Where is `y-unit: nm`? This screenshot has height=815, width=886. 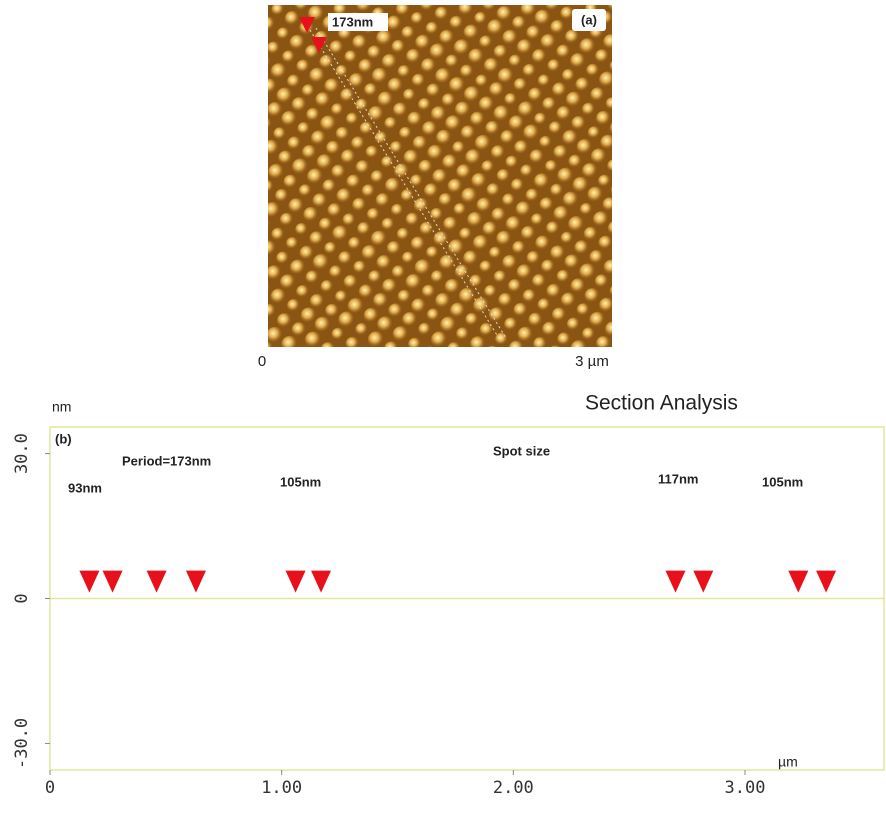
y-unit: nm is located at coordinates (61, 407).